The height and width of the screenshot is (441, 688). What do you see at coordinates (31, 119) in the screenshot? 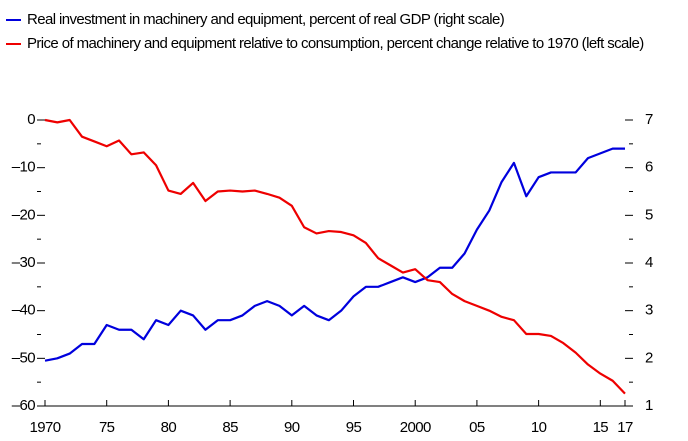
I see `y-tick-label: 0` at bounding box center [31, 119].